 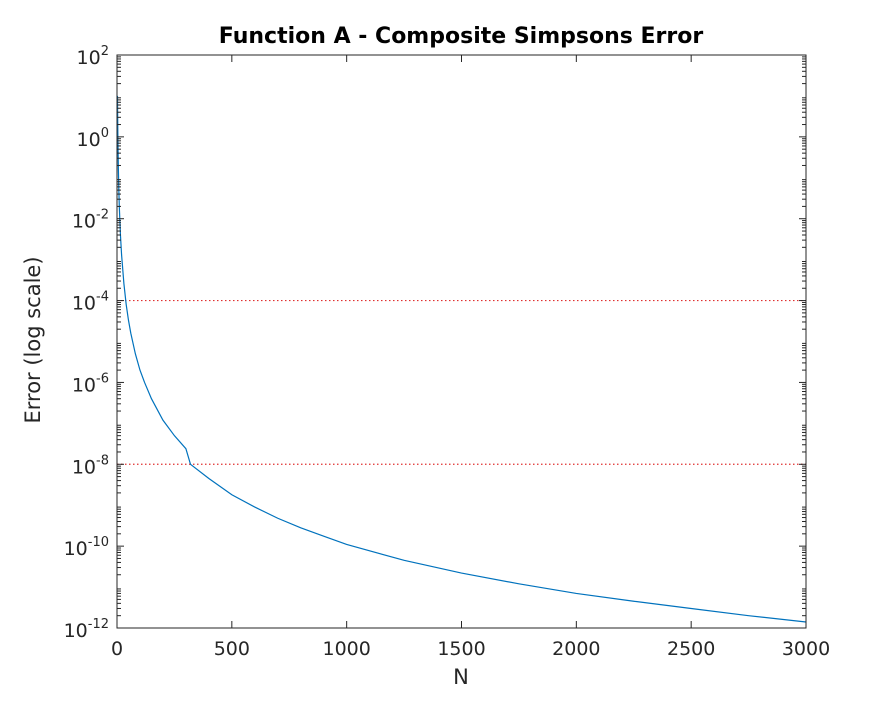 What do you see at coordinates (691, 649) in the screenshot?
I see `x-tick-label: 2500` at bounding box center [691, 649].